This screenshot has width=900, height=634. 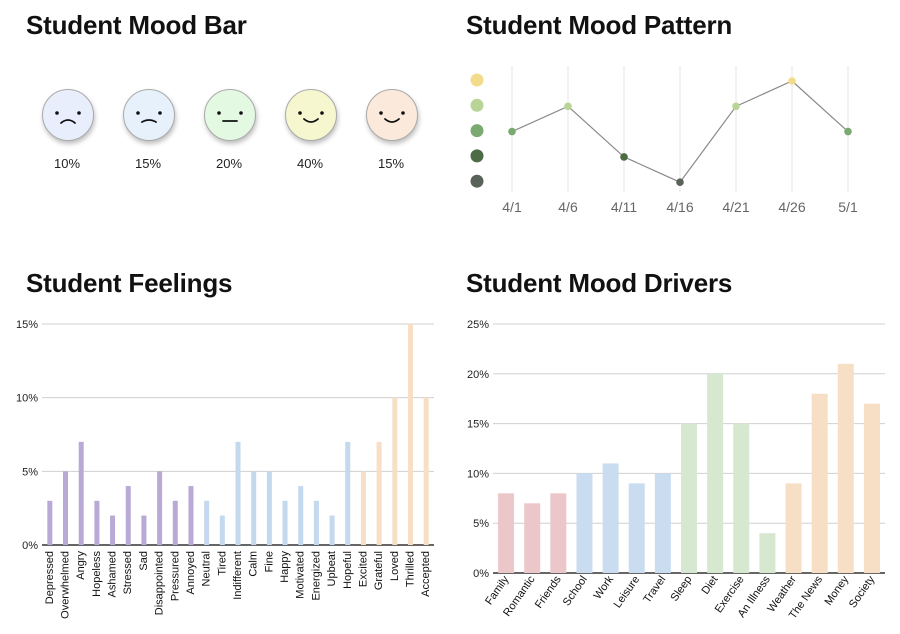 I want to click on x-tick-label: Energized, so click(x=316, y=576).